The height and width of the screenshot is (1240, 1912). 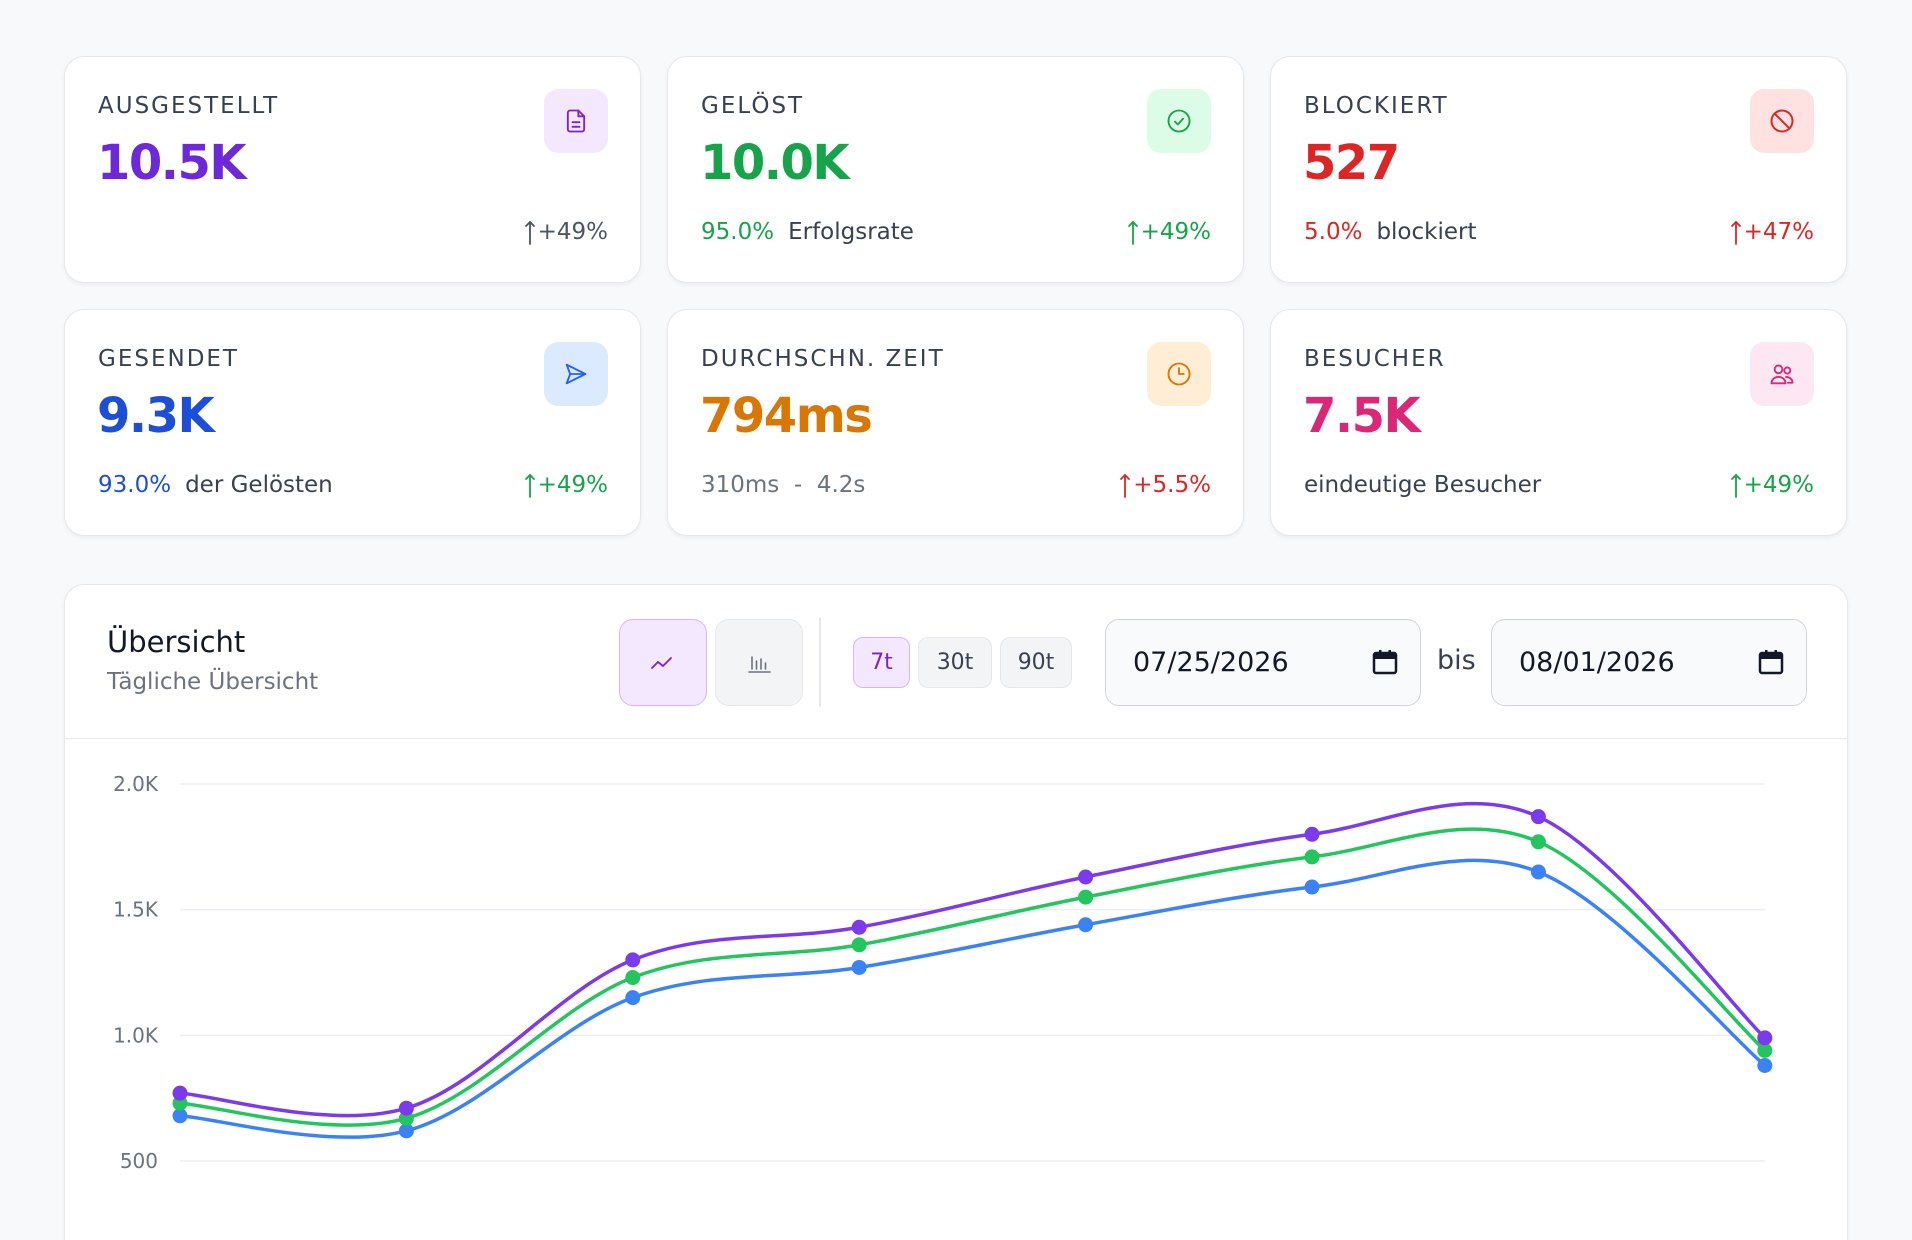 I want to click on panel-subtitle: Tägliche Übersicht, so click(x=213, y=682).